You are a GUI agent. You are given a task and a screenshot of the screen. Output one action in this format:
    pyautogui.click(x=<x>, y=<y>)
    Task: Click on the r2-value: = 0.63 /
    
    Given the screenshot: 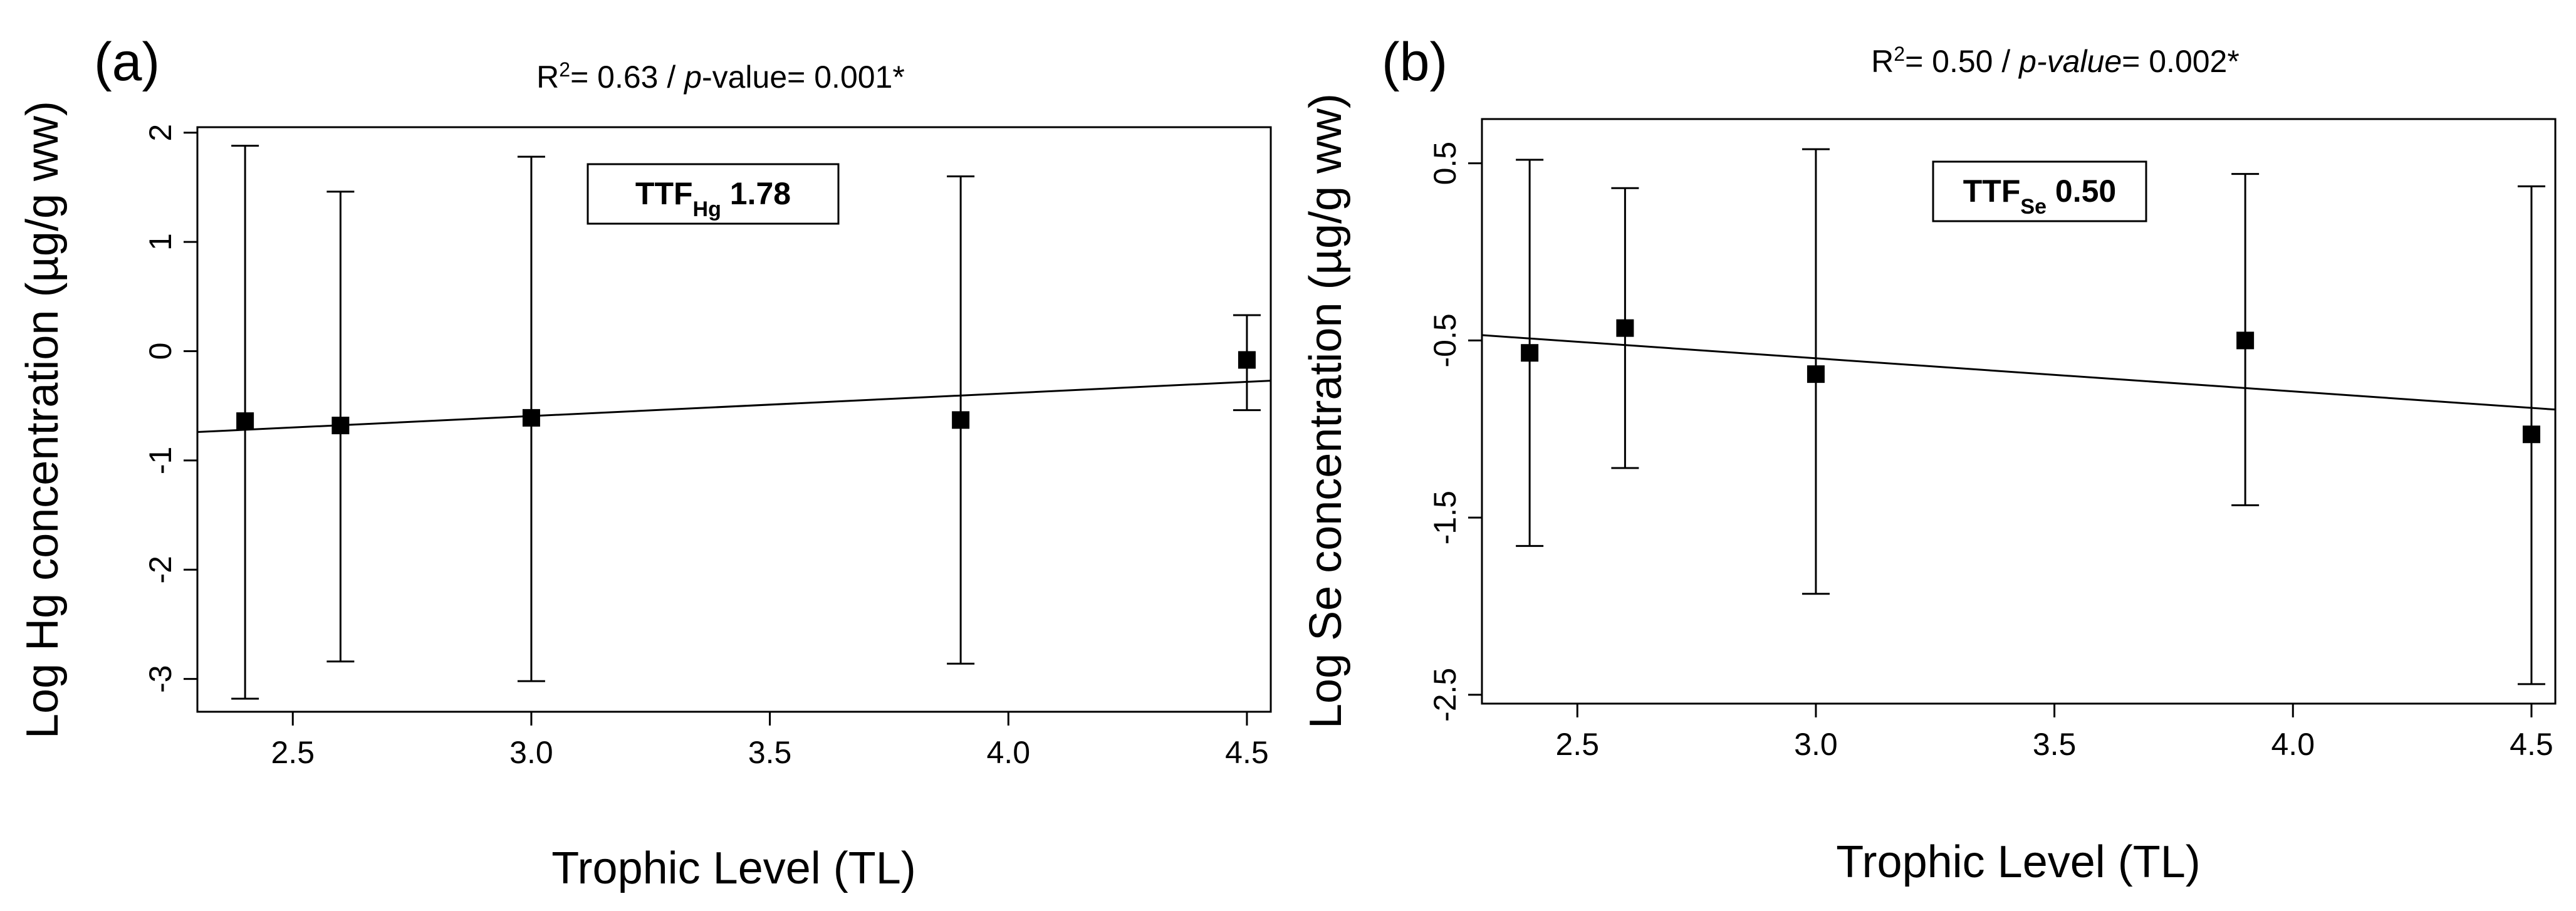 What is the action you would take?
    pyautogui.click(x=627, y=77)
    